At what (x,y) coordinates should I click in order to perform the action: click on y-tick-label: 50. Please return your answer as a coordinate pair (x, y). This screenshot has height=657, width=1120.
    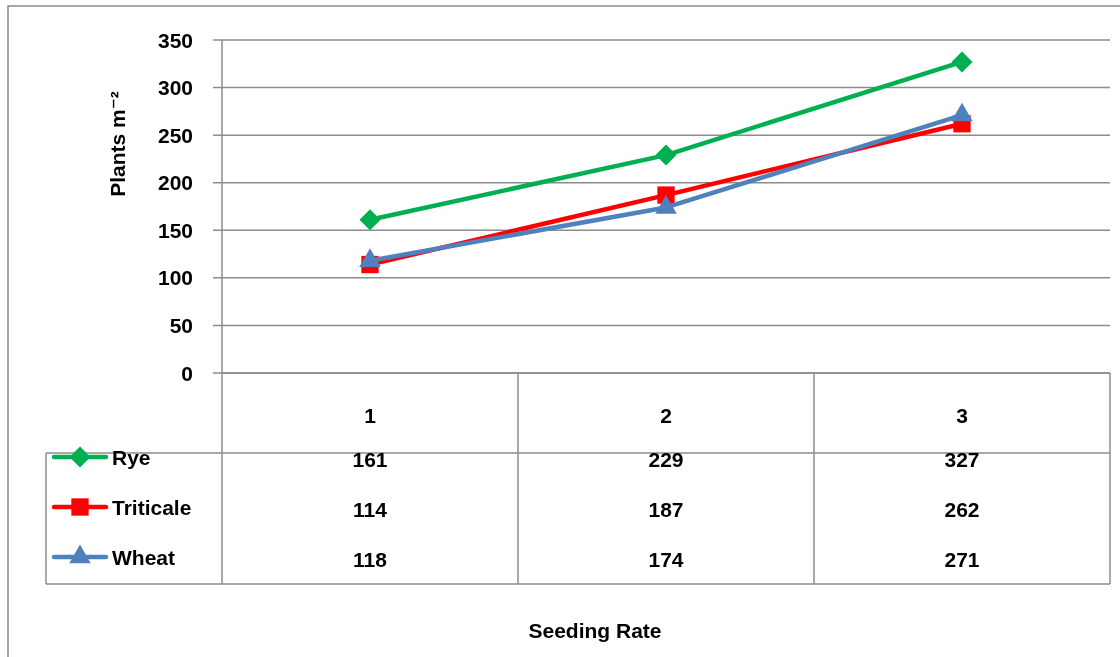
    Looking at the image, I should click on (181, 325).